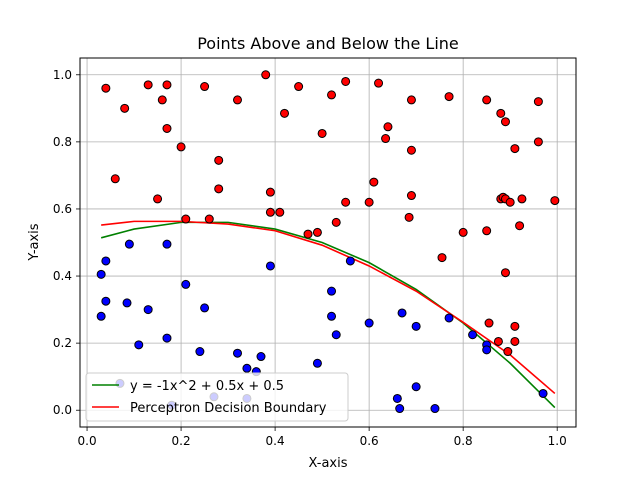 Image resolution: width=640 pixels, height=480 pixels. I want to click on y-tick-label: 0.0, so click(62, 410).